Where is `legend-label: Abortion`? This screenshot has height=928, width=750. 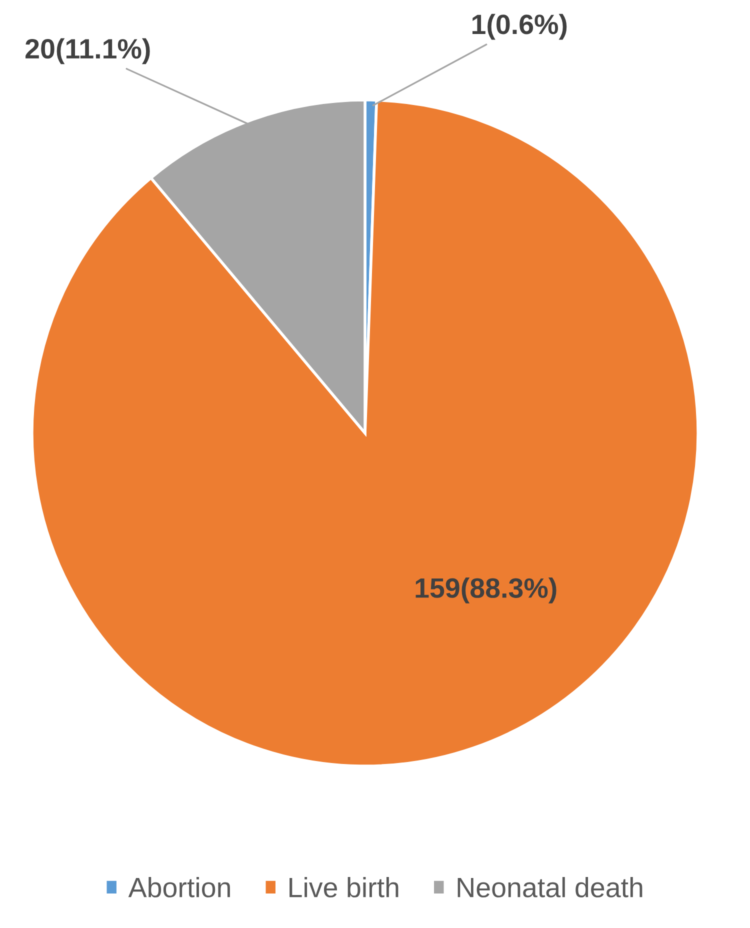
legend-label: Abortion is located at coordinates (179, 887).